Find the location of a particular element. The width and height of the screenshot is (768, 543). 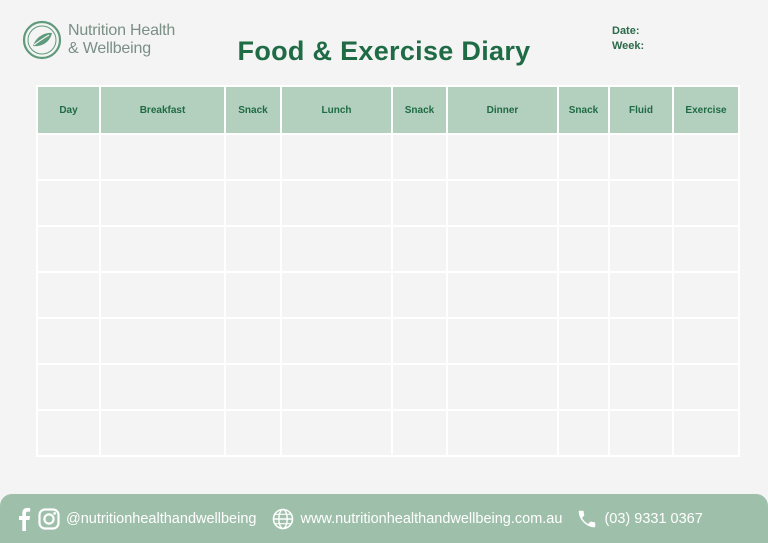

brand-name: Nutrition Health & Wellbeing is located at coordinates (121, 40).